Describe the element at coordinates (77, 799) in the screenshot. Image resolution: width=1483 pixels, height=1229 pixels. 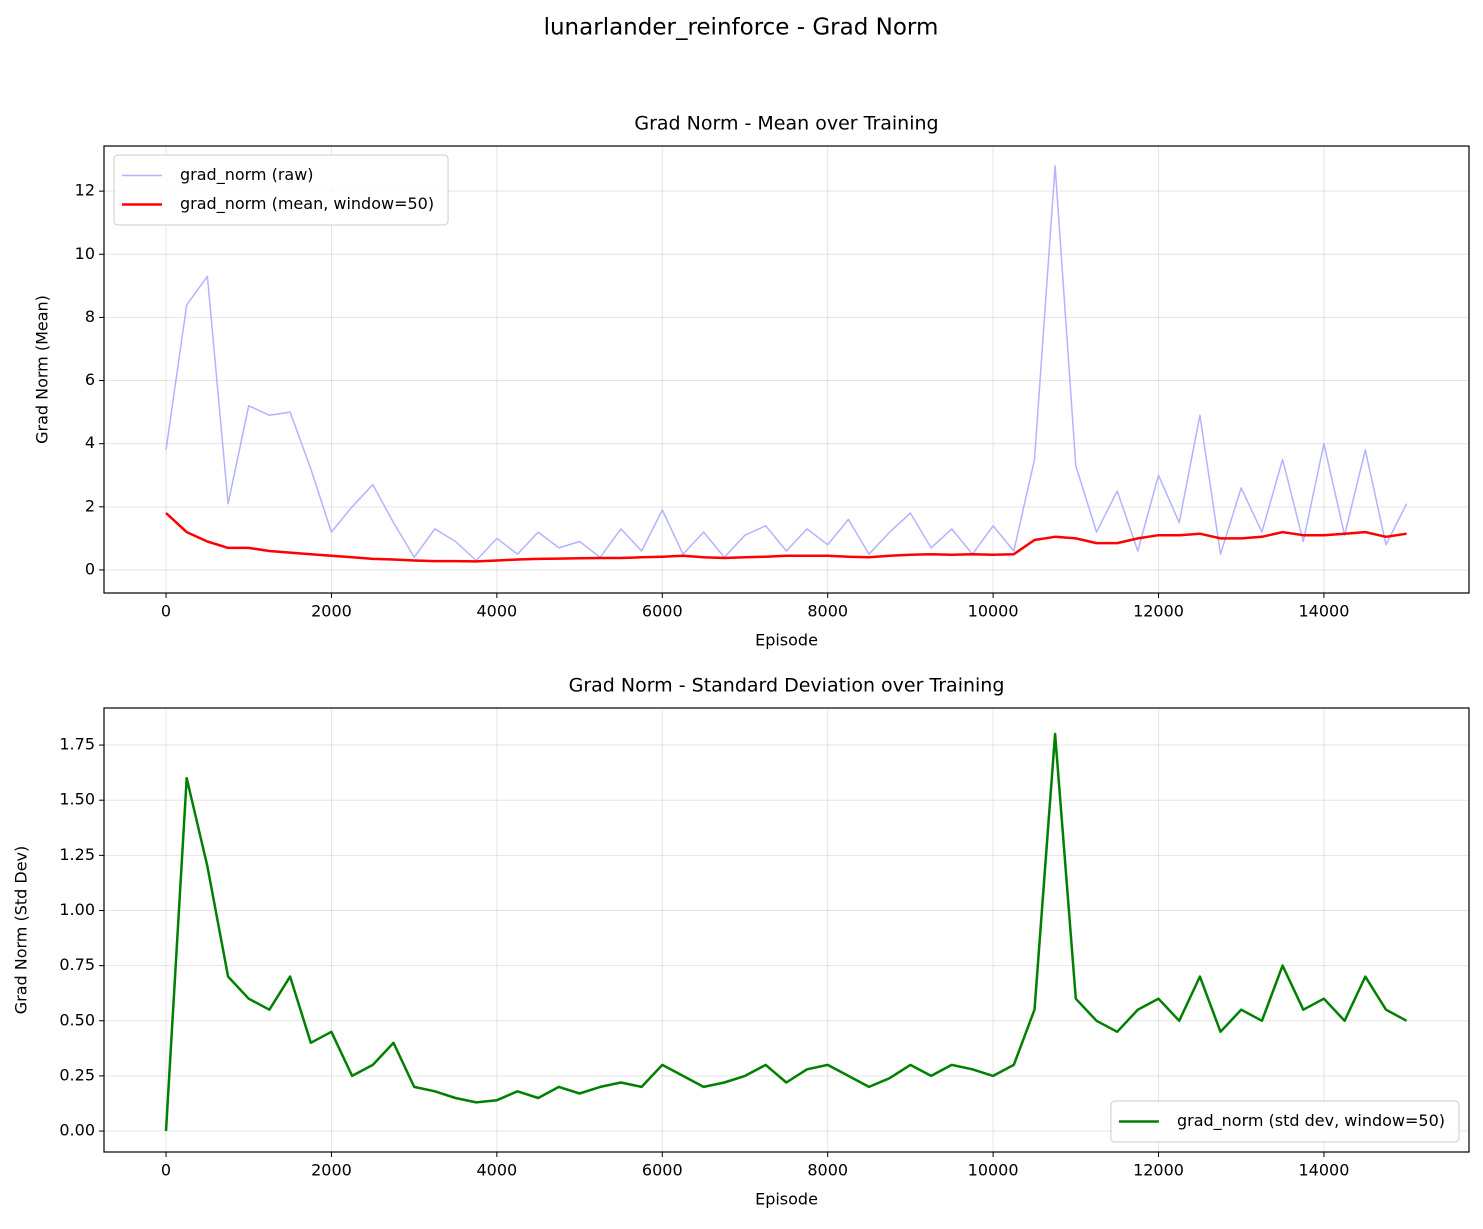
I see `y-tick-label: 1.50` at that location.